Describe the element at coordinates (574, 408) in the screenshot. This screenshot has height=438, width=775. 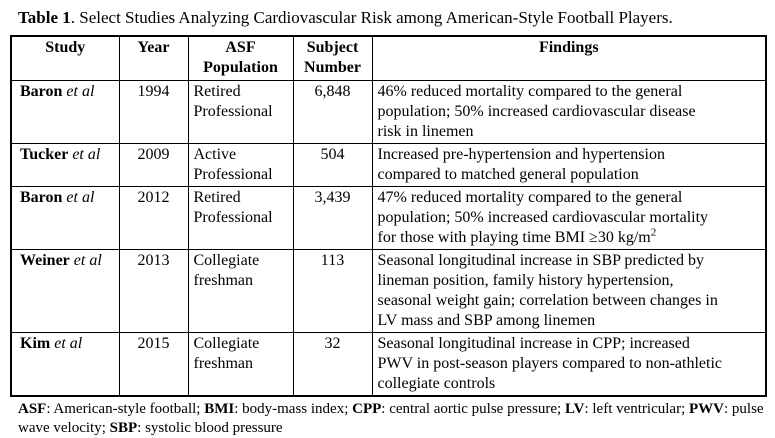
I see `abbreviation-term: LV` at that location.